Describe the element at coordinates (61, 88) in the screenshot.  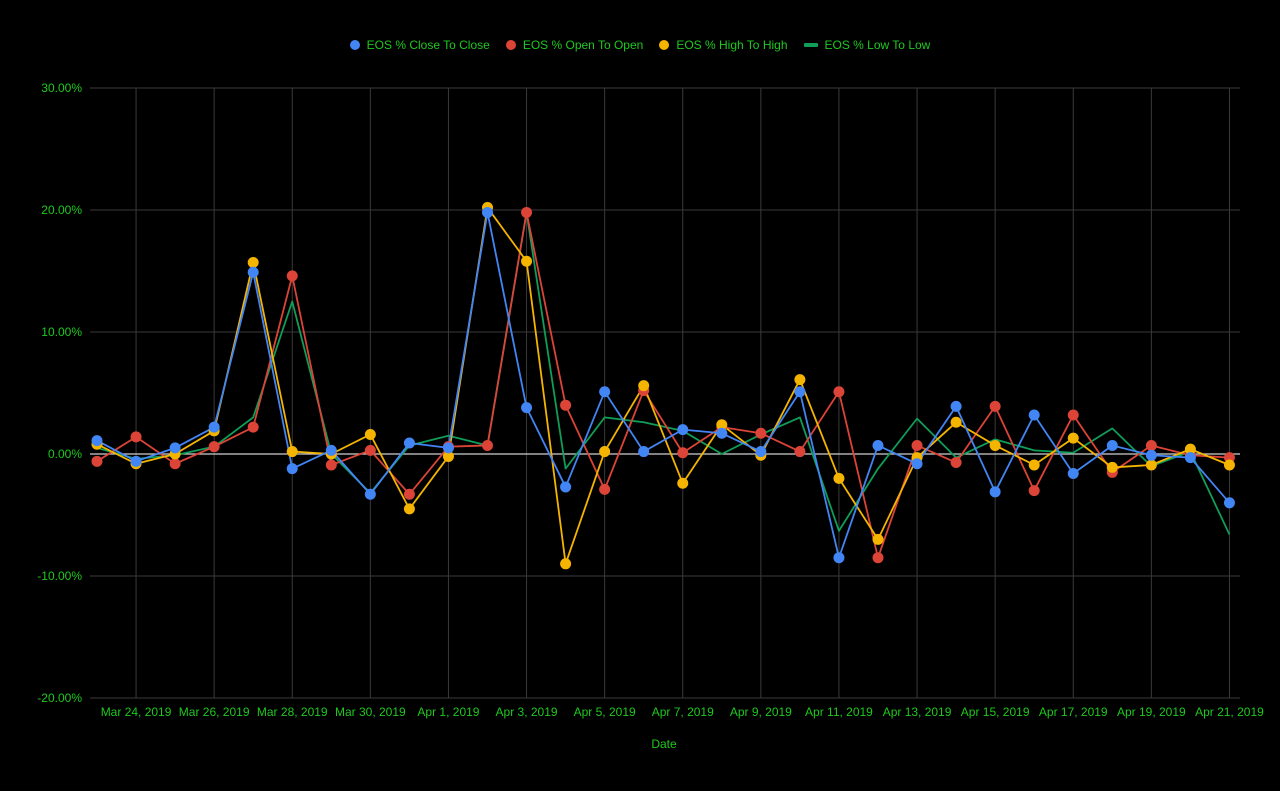
I see `y-tick-label: 30.00%` at that location.